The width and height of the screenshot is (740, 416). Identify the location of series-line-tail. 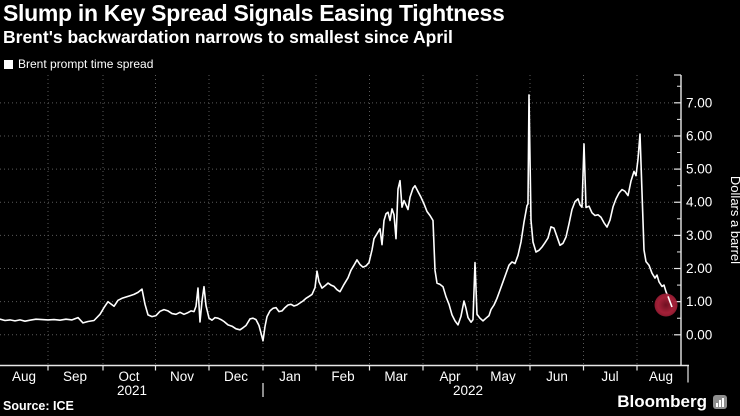
(670, 302).